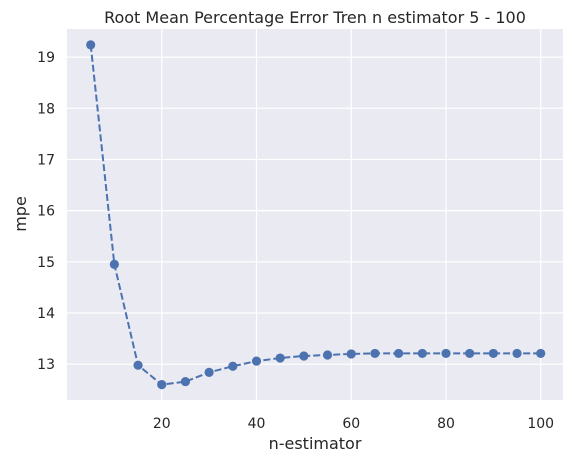 The height and width of the screenshot is (463, 572). Describe the element at coordinates (20, 214) in the screenshot. I see `y-axis-title: mpe` at that location.